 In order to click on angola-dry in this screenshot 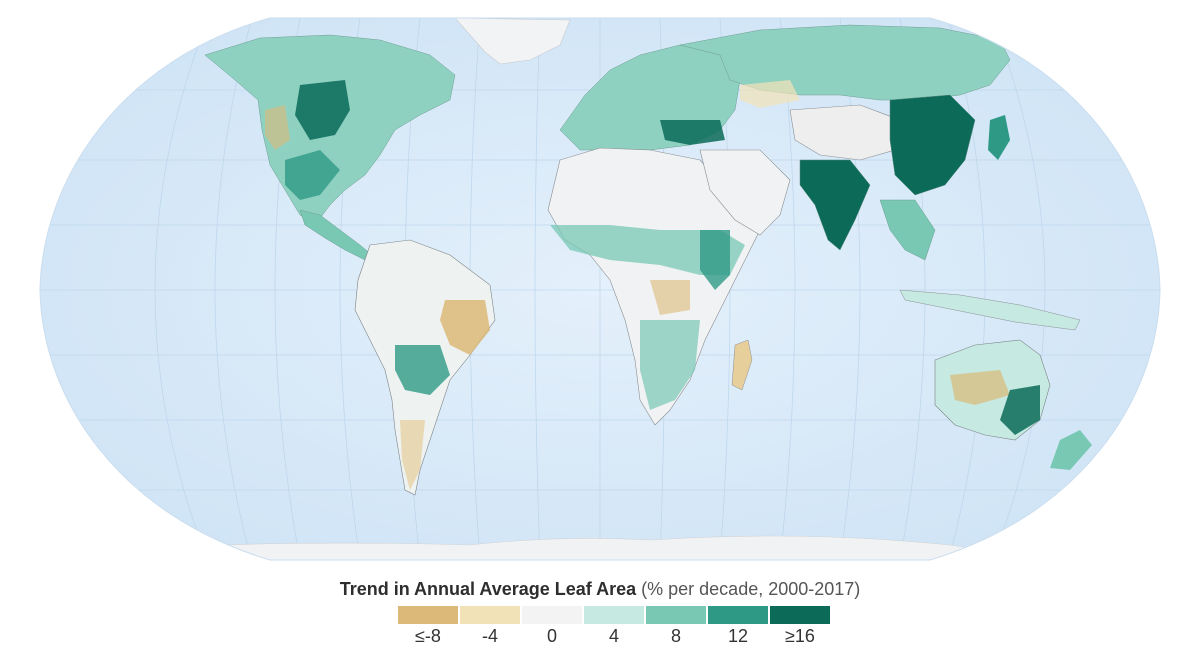, I will do `click(670, 297)`.